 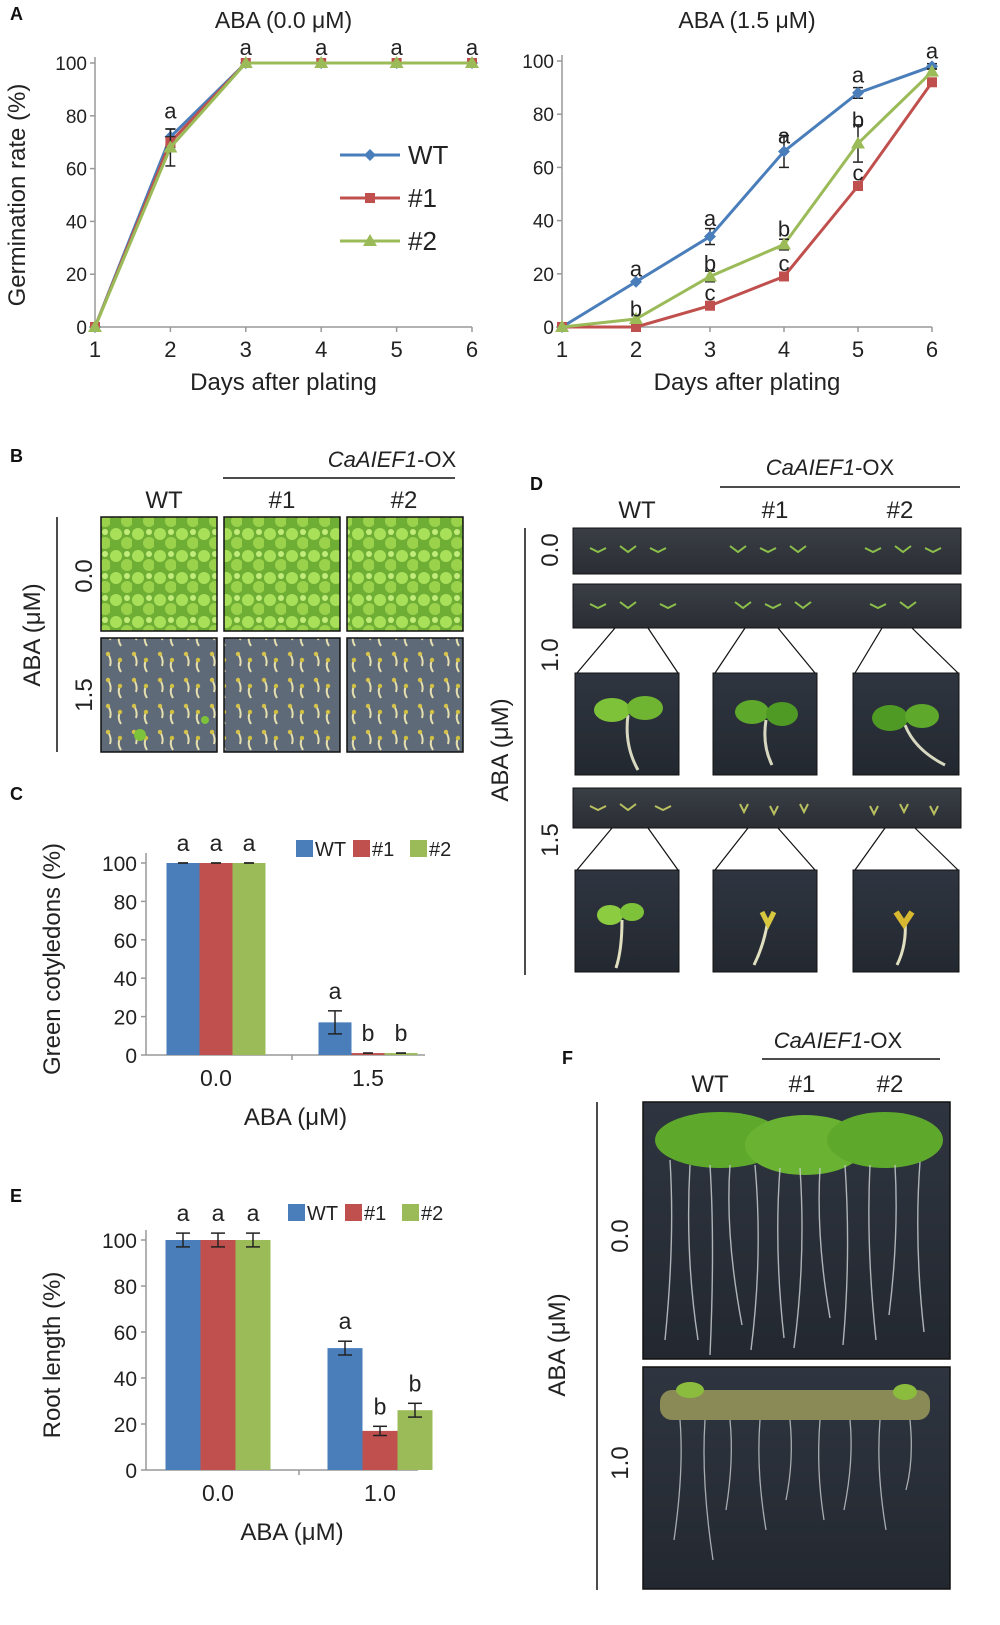 What do you see at coordinates (119, 864) in the screenshot?
I see `y-tick-label: 100` at bounding box center [119, 864].